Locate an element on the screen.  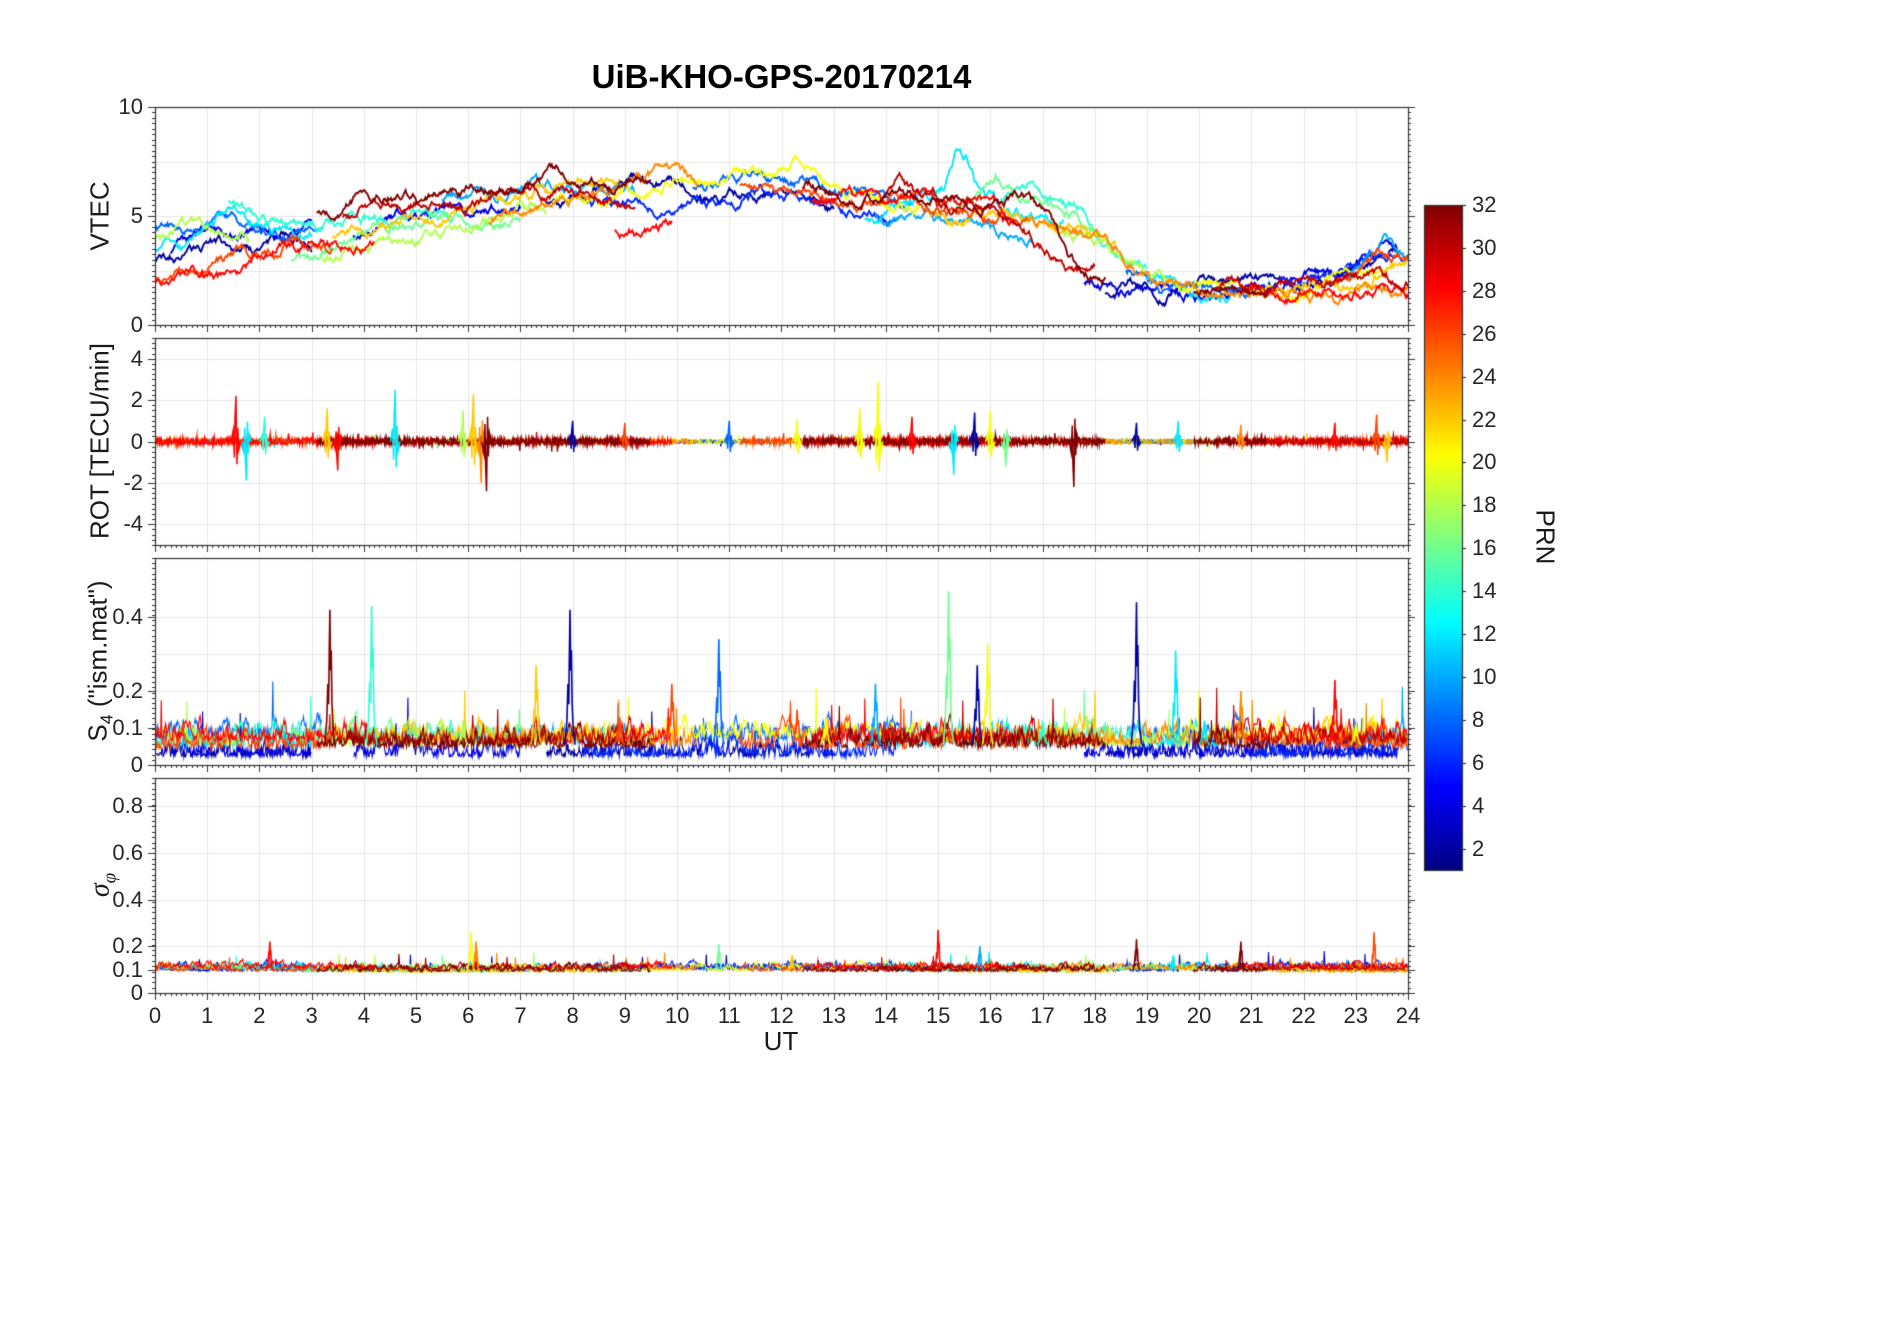
sigma_phi-ytick-label: 0.8 is located at coordinates (127, 806).